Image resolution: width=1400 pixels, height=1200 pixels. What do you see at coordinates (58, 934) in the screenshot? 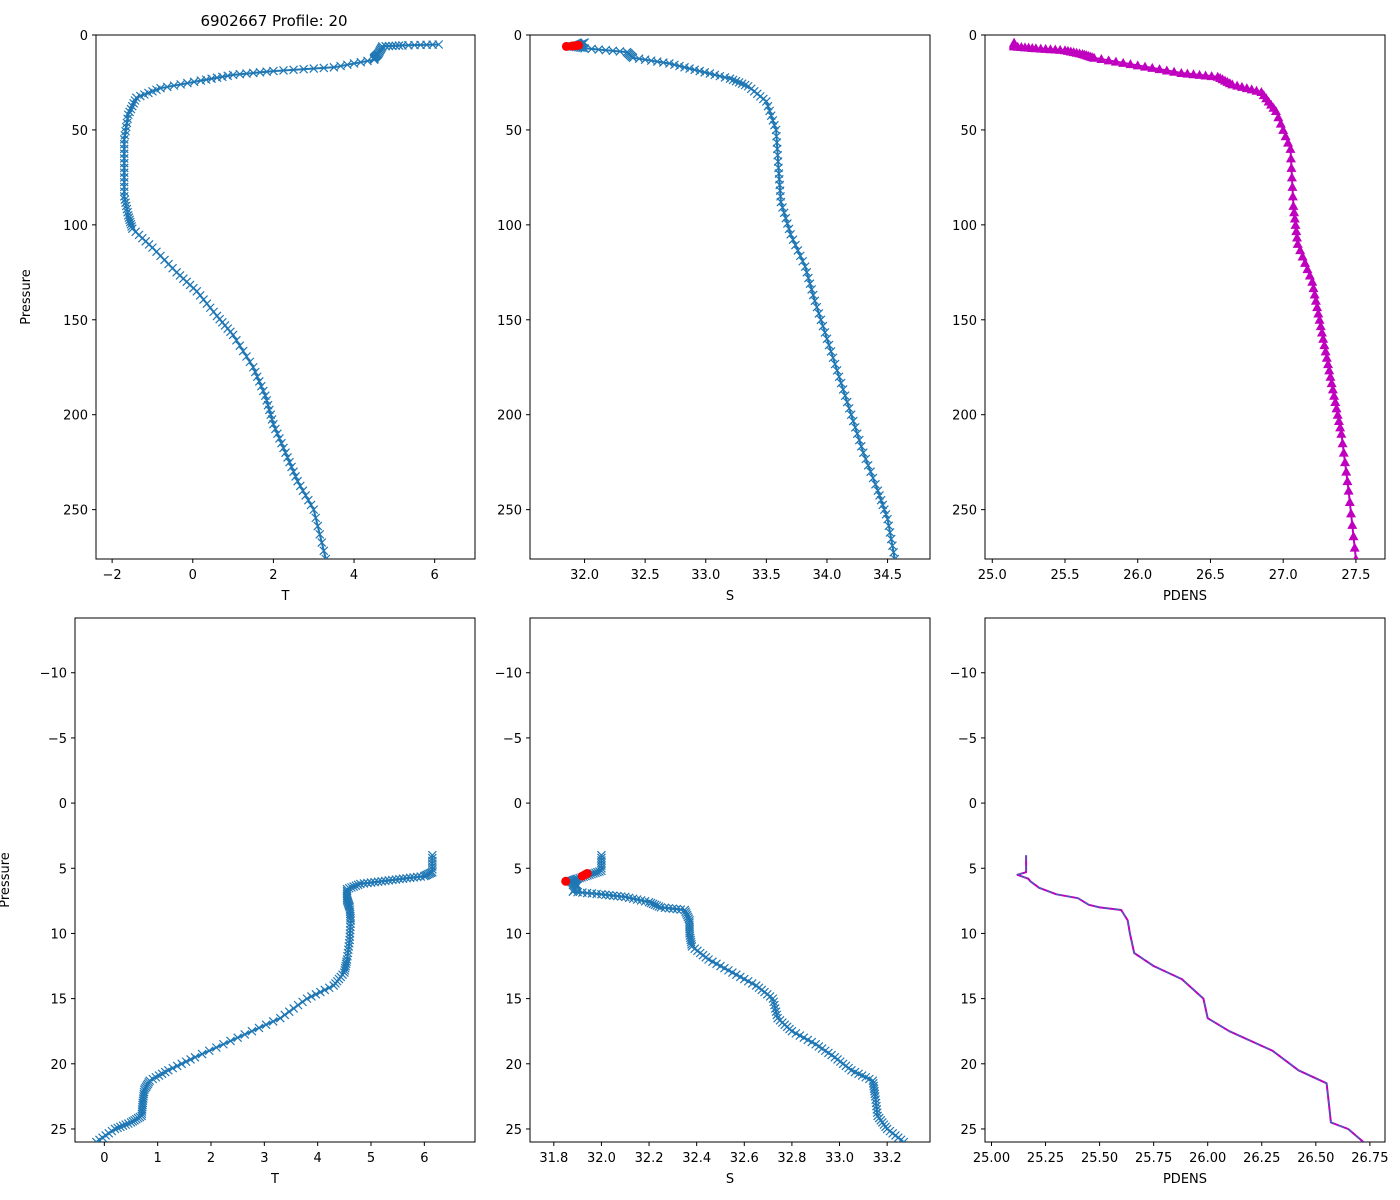
I see `y-tick-label: 10` at bounding box center [58, 934].